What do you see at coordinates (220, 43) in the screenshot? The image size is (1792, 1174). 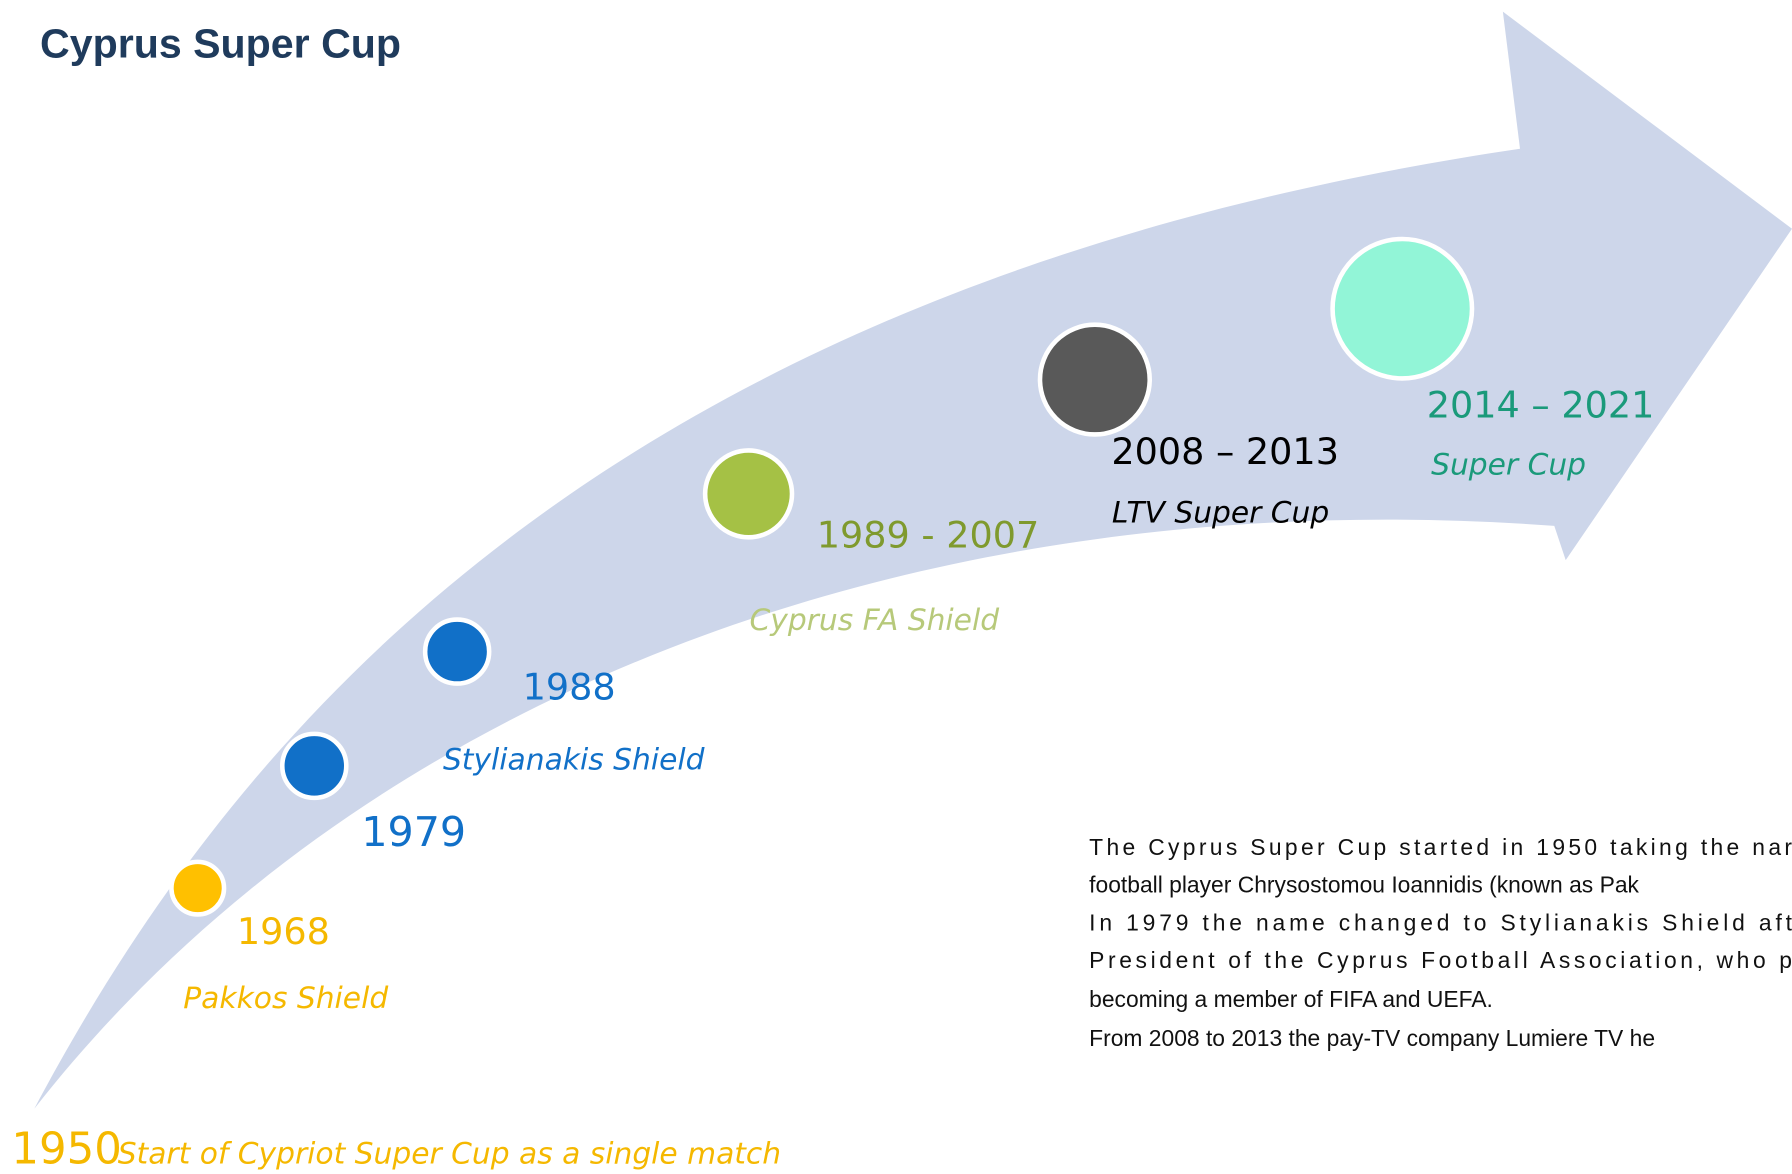 I see `title: Cyprus Super Cup` at bounding box center [220, 43].